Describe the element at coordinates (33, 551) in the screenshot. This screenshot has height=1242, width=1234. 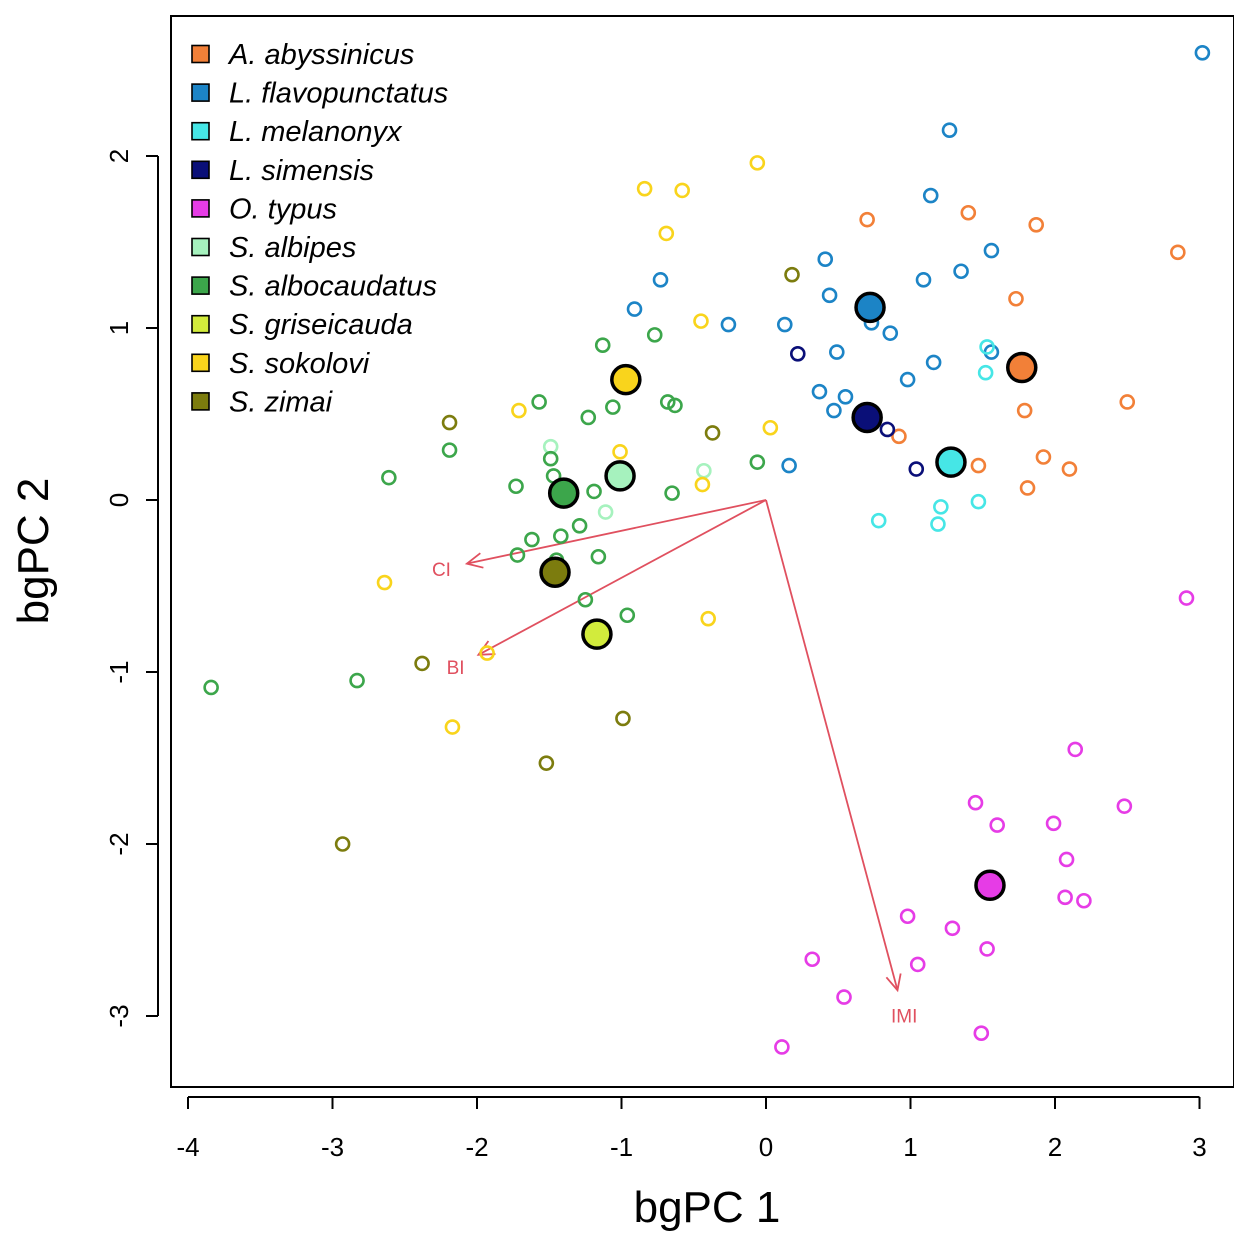
I see `y-axis-title: bgPC 2` at that location.